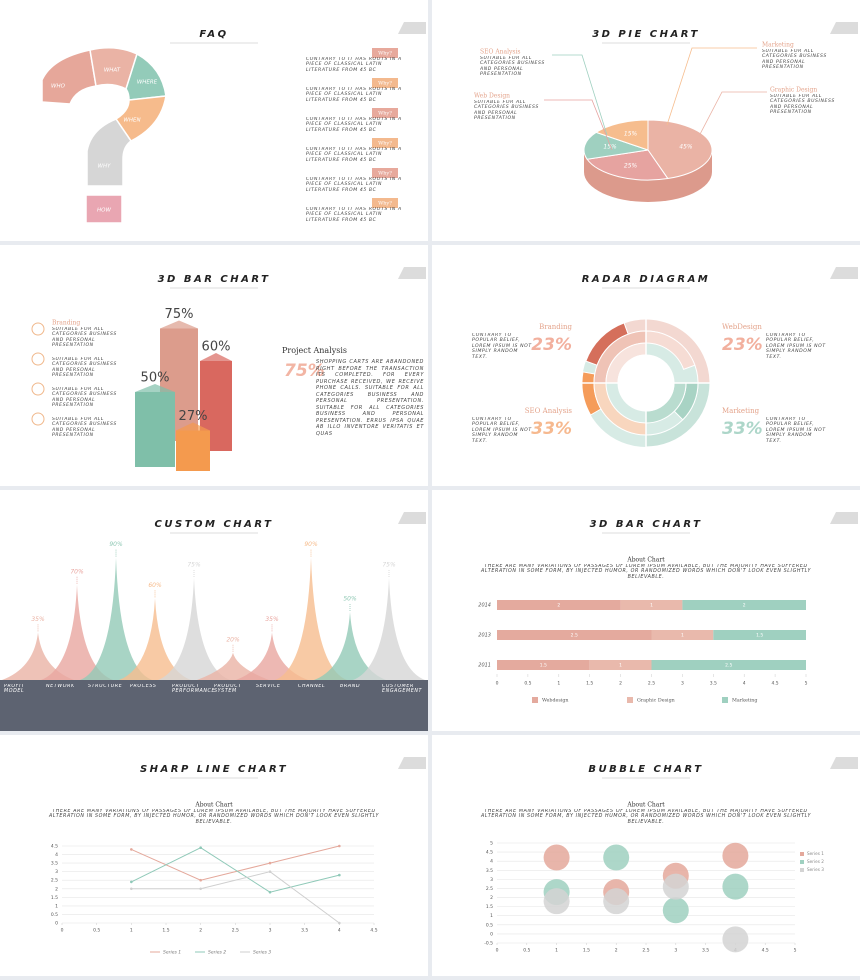 Image resolution: width=860 pixels, height=980 pixels. Describe the element at coordinates (58, 87) in the screenshot. I see `puzzle-label: WHO` at that location.